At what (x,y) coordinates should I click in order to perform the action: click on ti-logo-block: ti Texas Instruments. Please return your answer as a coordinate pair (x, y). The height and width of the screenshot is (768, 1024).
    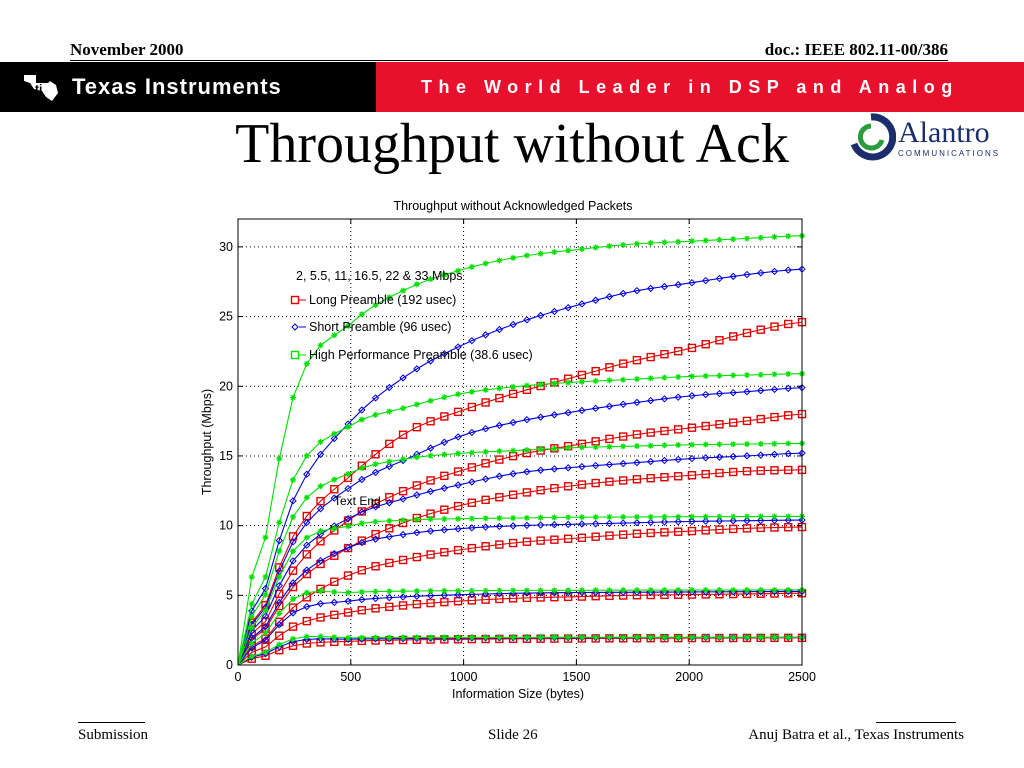
    Looking at the image, I should click on (188, 87).